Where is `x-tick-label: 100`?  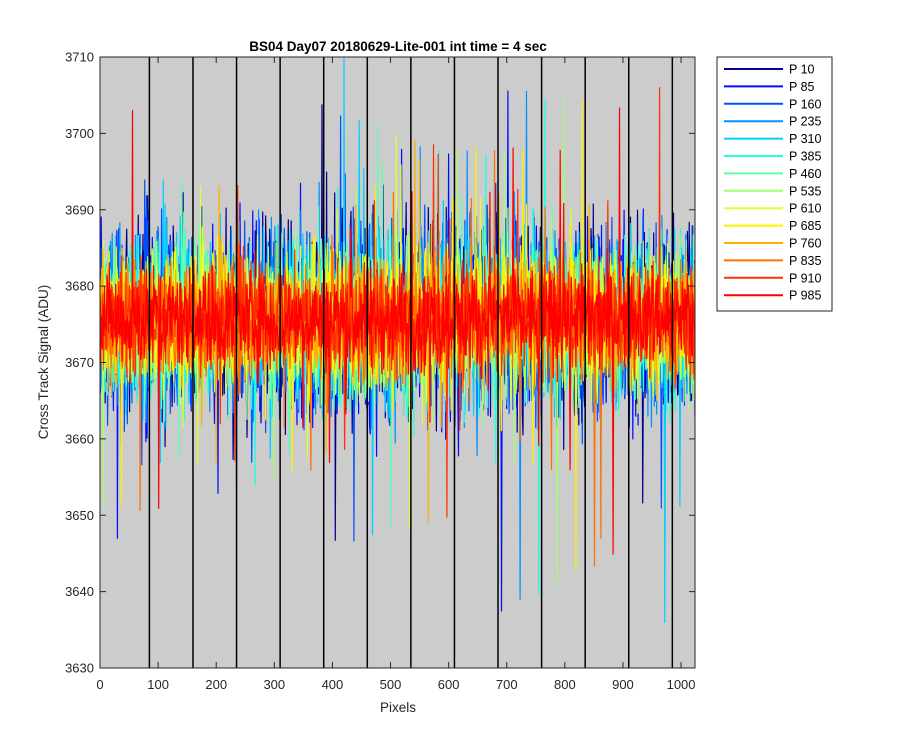 x-tick-label: 100 is located at coordinates (158, 684).